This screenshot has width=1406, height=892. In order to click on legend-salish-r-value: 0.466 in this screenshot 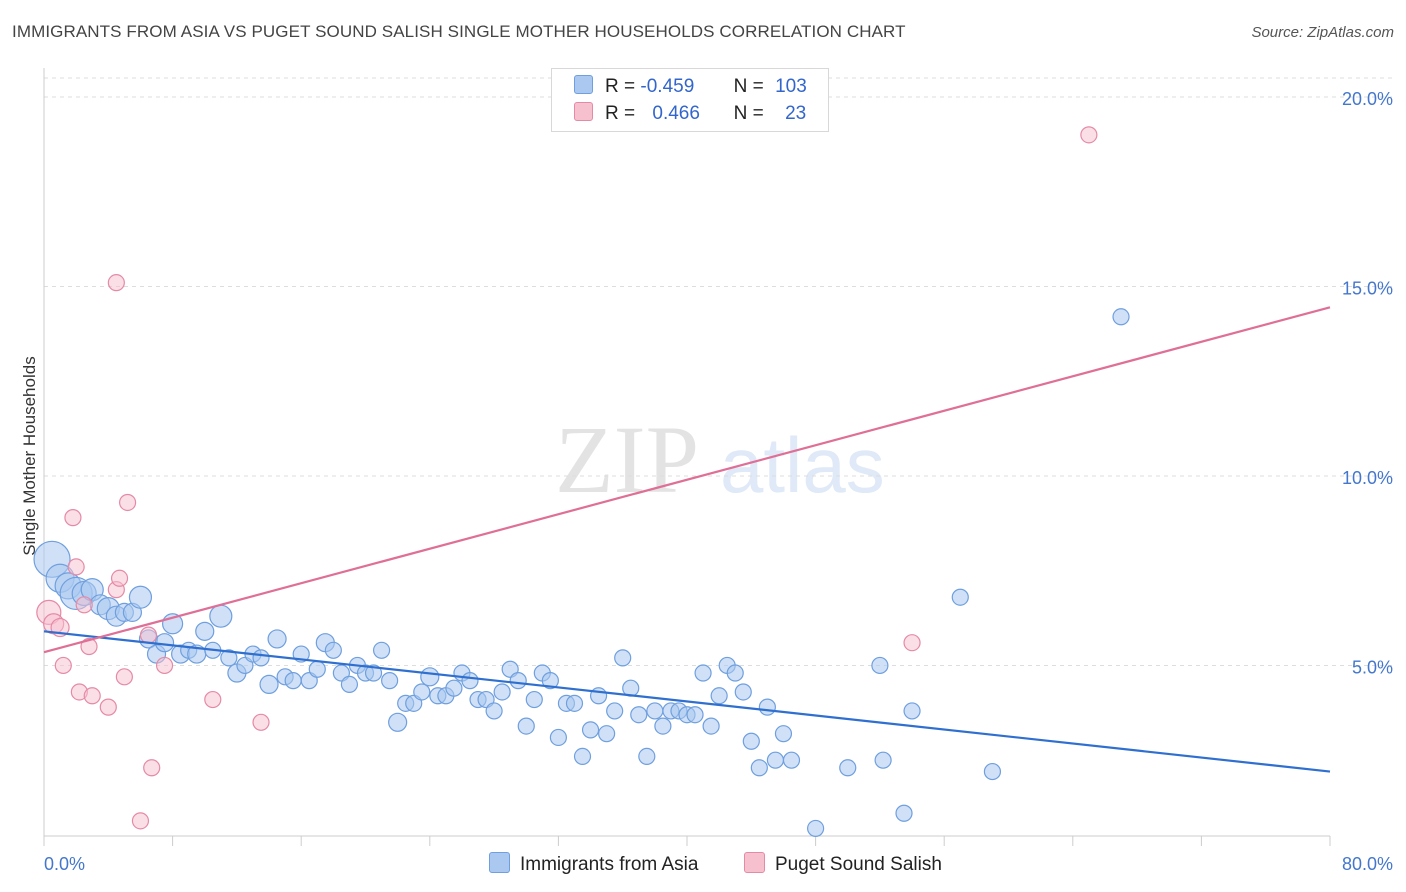, I will do `click(676, 113)`.